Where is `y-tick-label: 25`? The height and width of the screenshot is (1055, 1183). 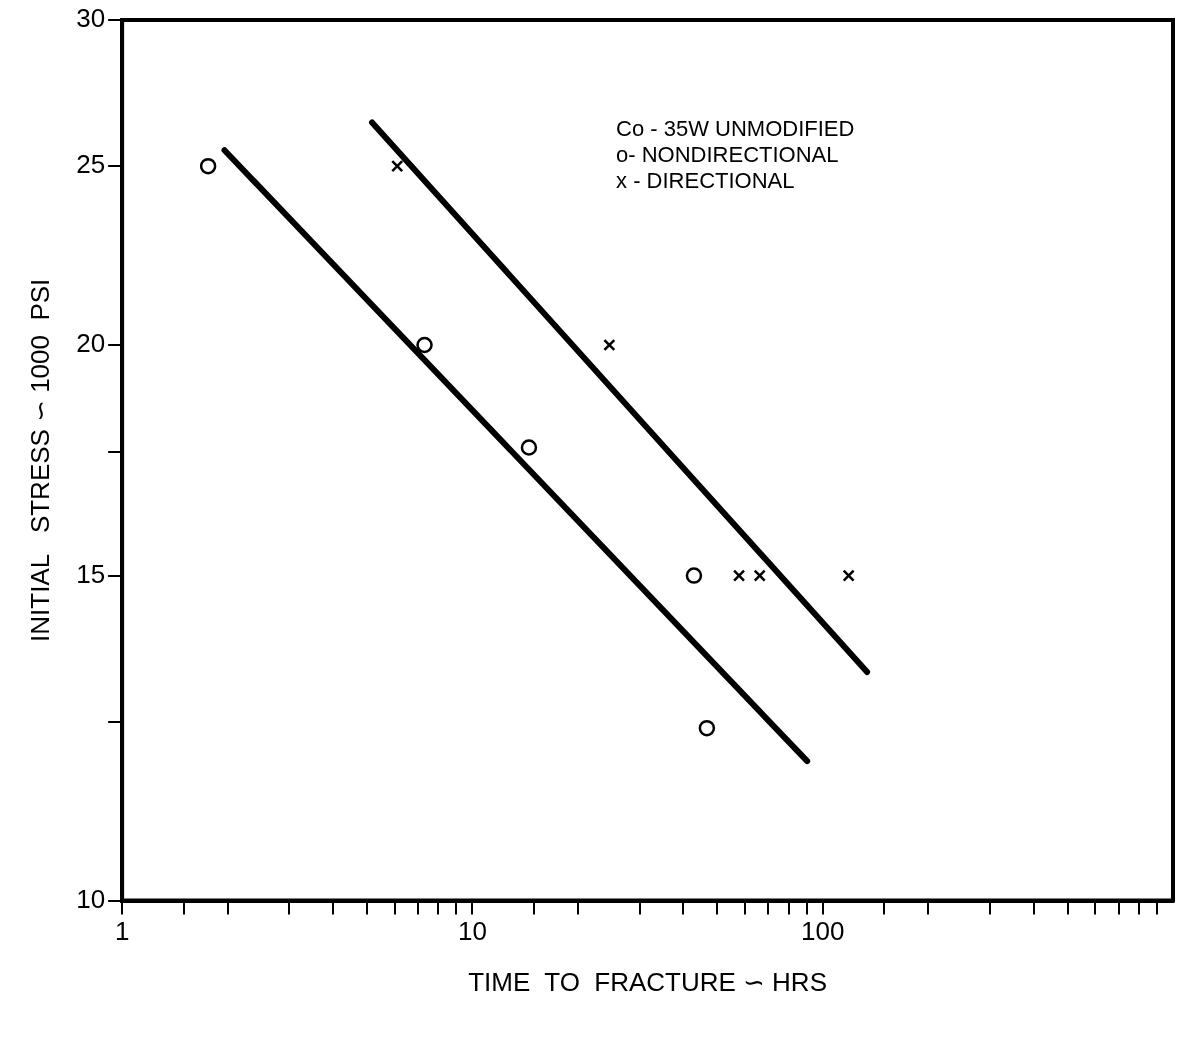 y-tick-label: 25 is located at coordinates (91, 164).